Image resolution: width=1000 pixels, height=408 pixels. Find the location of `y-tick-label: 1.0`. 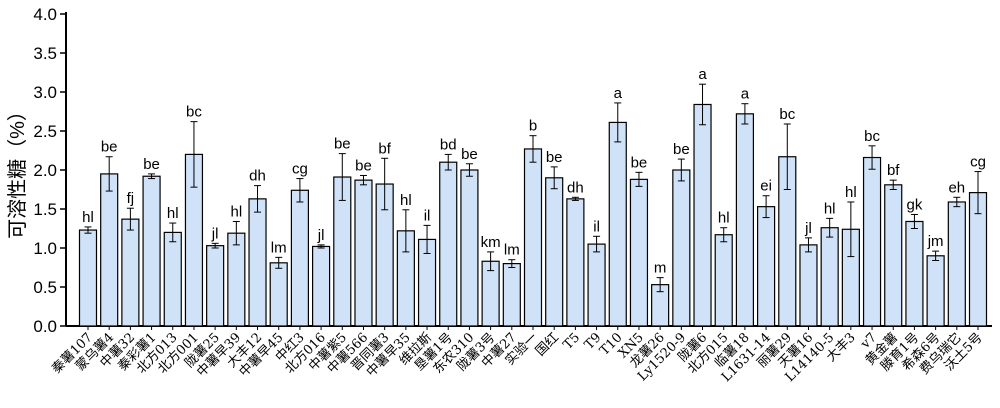

y-tick-label: 1.0 is located at coordinates (45, 248).